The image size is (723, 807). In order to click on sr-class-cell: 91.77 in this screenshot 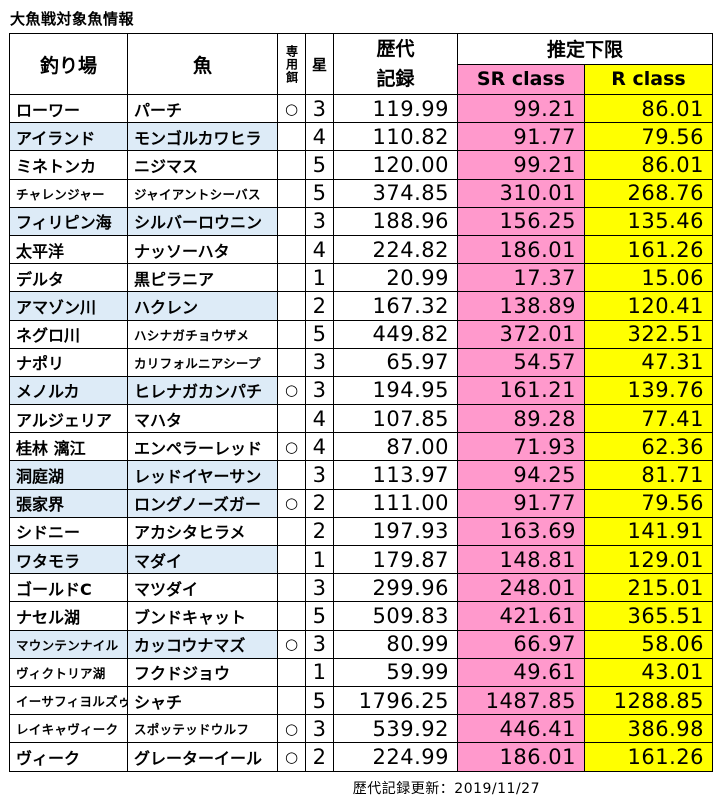, I will do `click(521, 137)`.